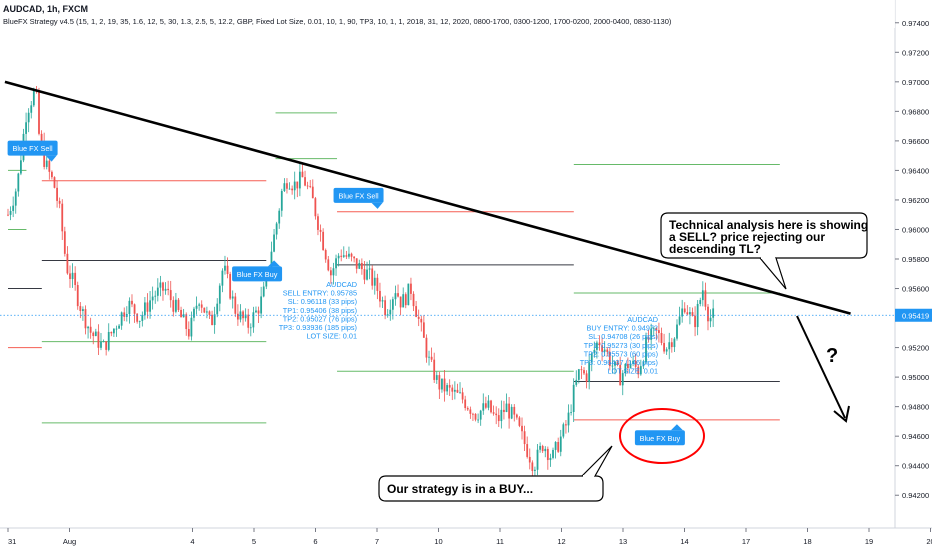 The image size is (932, 550). What do you see at coordinates (915, 436) in the screenshot?
I see `price-tick-label: 0.94600` at bounding box center [915, 436].